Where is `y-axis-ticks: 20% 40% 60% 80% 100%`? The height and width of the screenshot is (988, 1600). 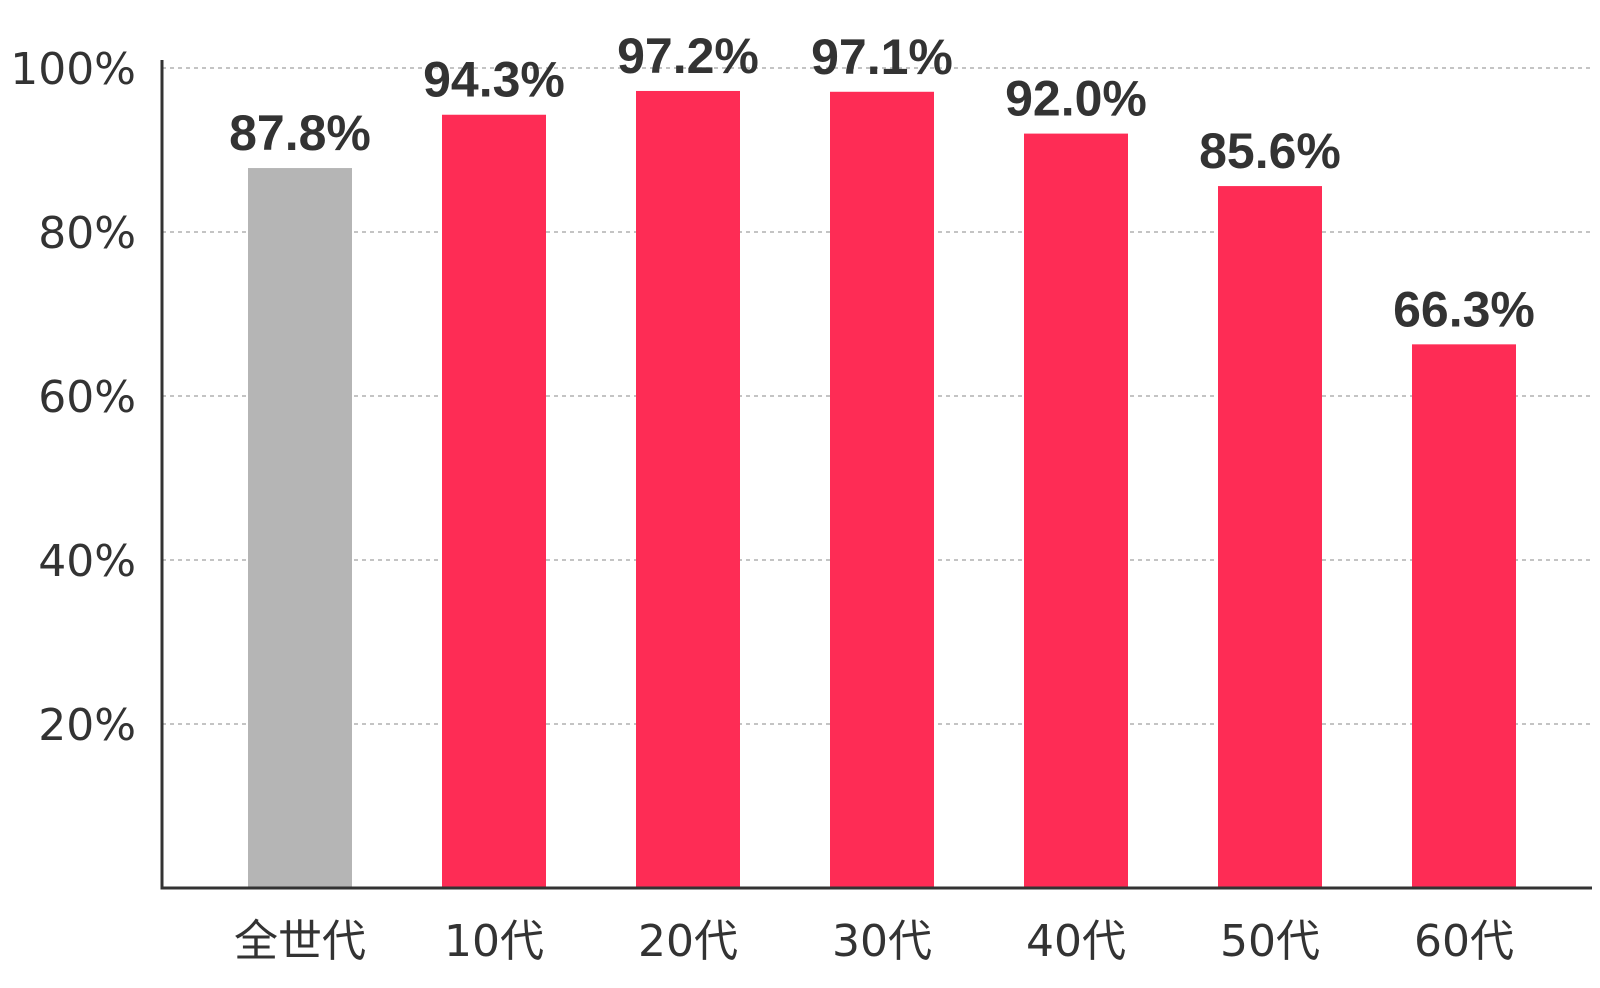 y-axis-ticks: 20% 40% 60% 80% 100% is located at coordinates (73, 397).